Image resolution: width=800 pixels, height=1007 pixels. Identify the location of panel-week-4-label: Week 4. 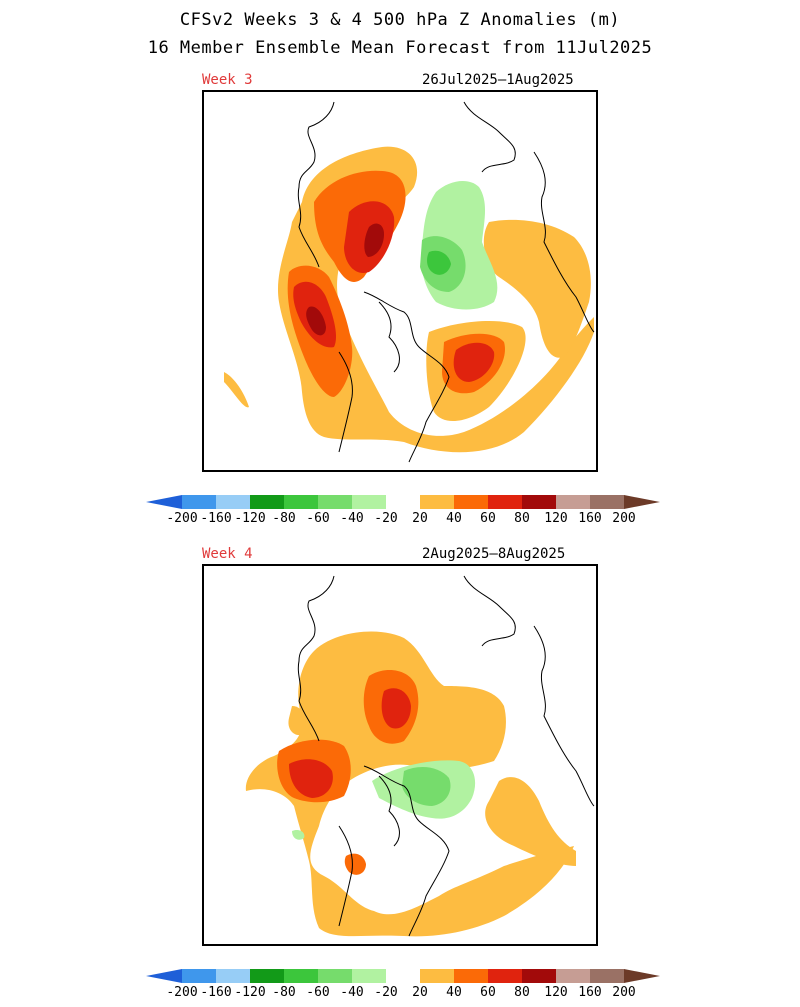
(227, 554).